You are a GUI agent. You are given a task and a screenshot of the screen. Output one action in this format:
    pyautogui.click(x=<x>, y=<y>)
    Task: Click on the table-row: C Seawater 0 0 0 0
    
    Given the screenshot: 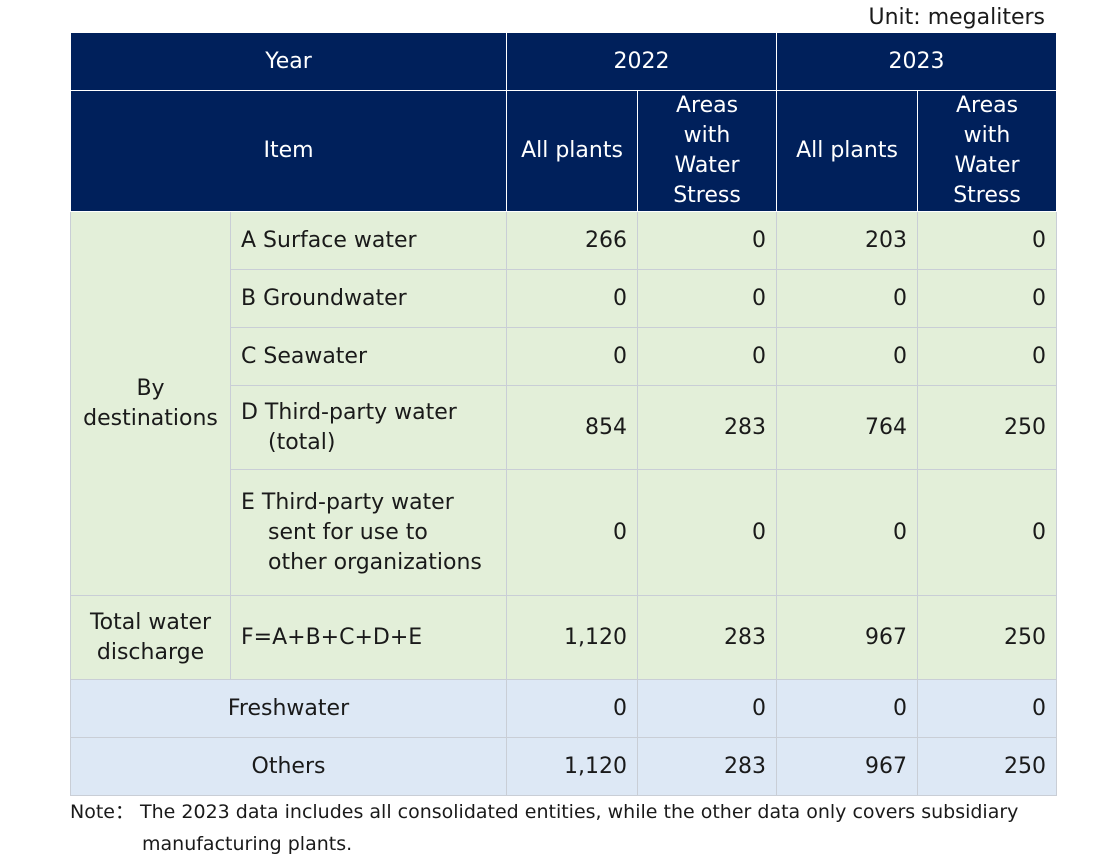 What is the action you would take?
    pyautogui.click(x=564, y=356)
    